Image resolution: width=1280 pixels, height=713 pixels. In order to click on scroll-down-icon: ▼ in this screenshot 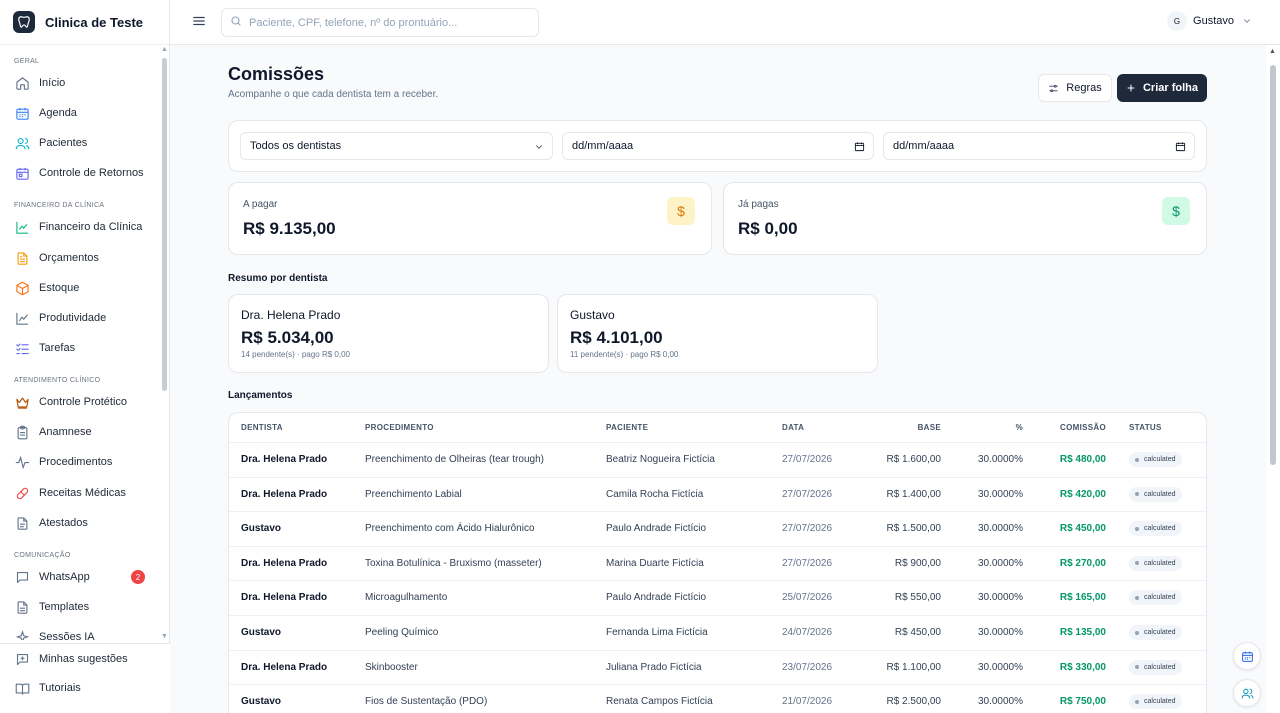, I will do `click(164, 636)`.